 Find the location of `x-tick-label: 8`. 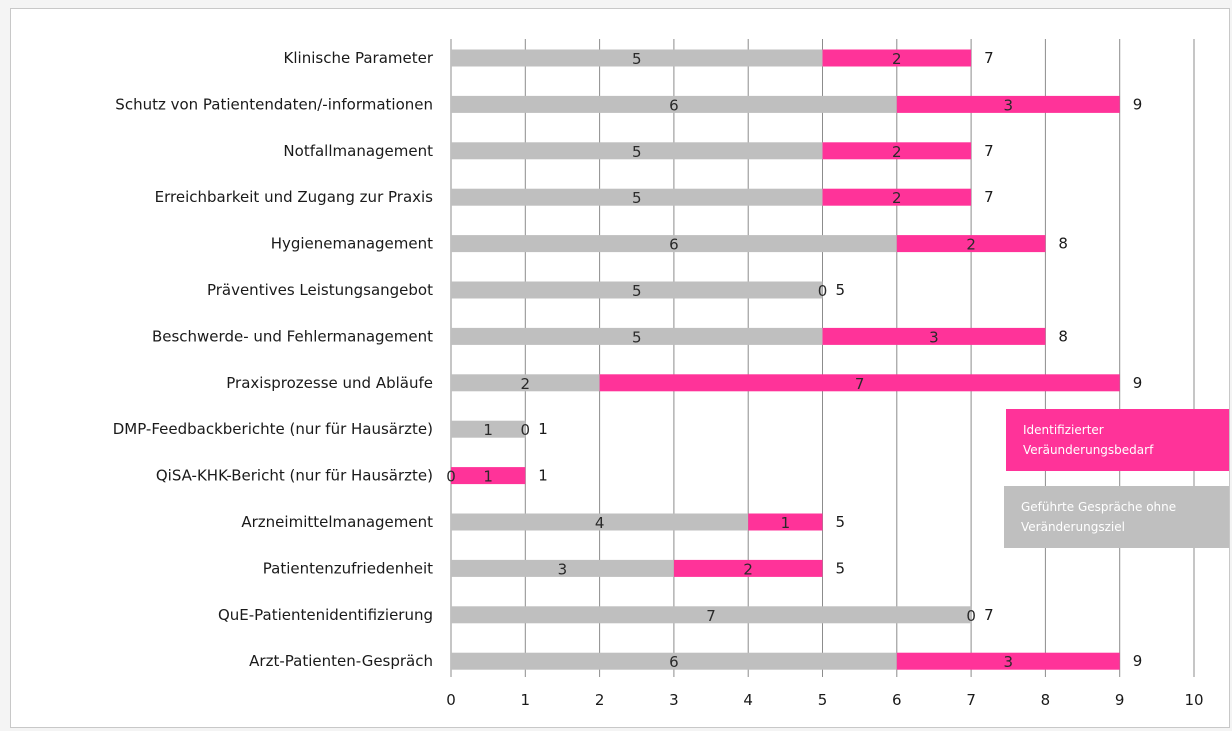

x-tick-label: 8 is located at coordinates (1046, 700).